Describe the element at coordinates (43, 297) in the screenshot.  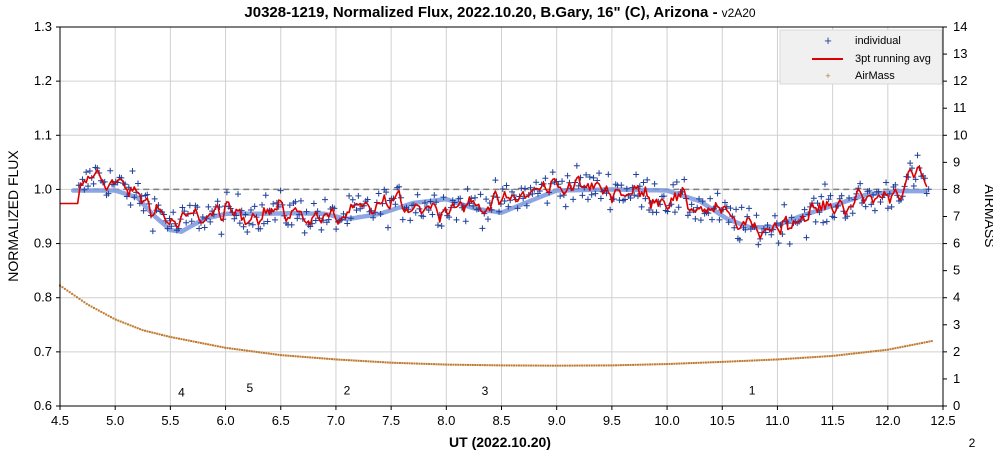
I see `y-tick-label: 0.8` at that location.